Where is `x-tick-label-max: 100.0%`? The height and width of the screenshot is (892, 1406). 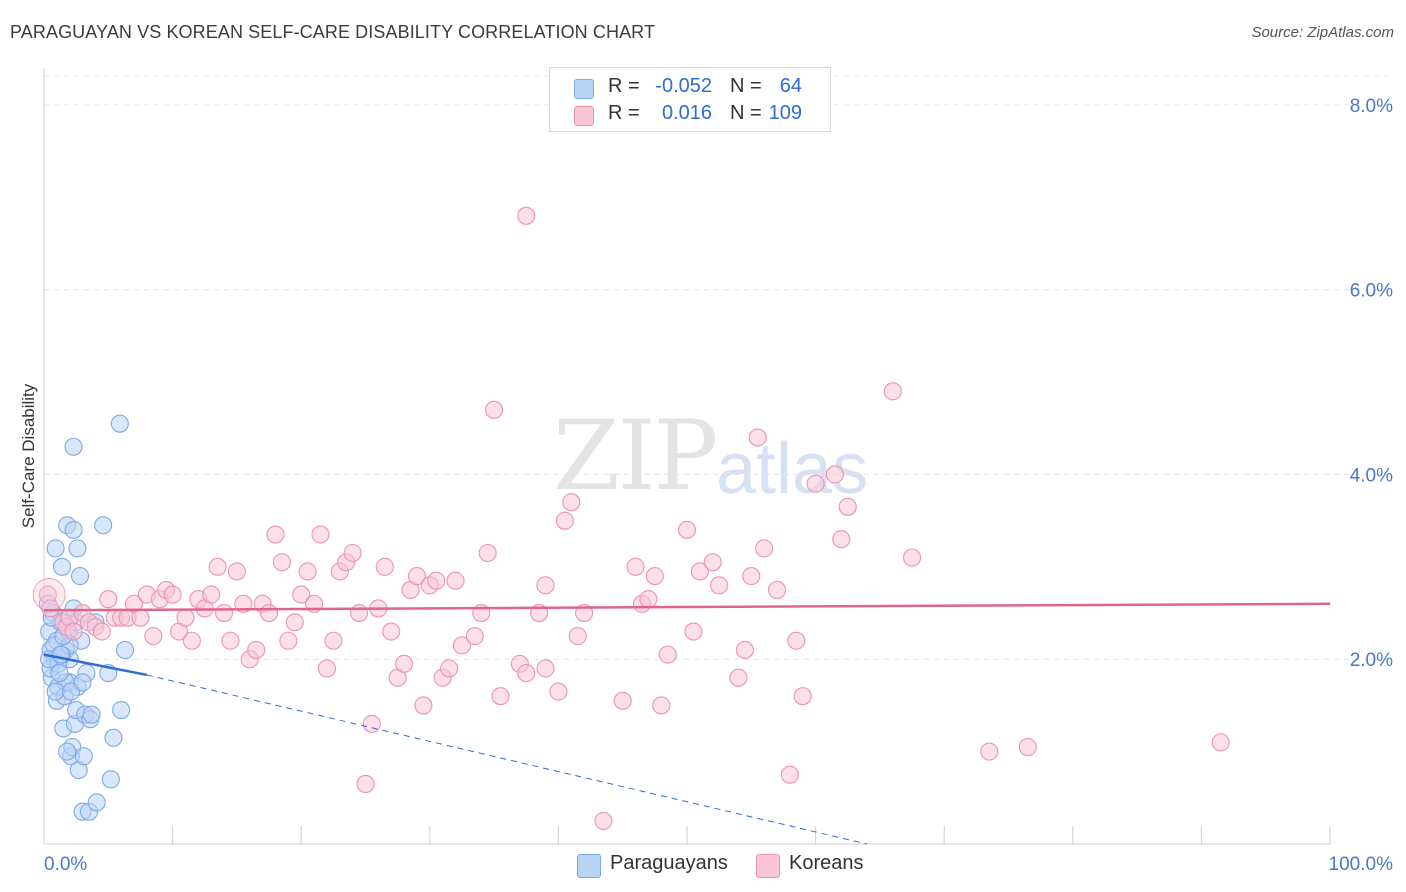
x-tick-label-max: 100.0% is located at coordinates (1361, 864).